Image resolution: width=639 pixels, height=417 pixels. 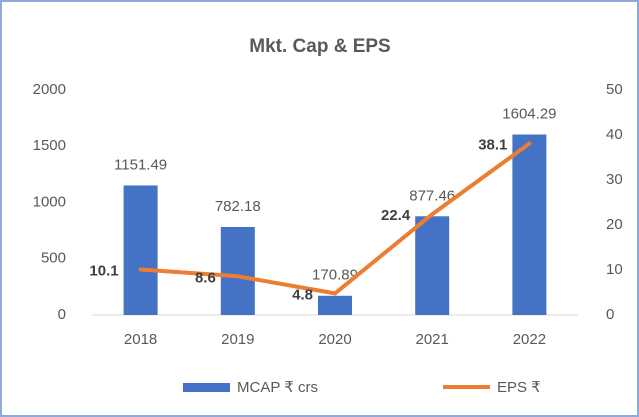 I want to click on y-tick-label: 500, so click(x=53, y=258).